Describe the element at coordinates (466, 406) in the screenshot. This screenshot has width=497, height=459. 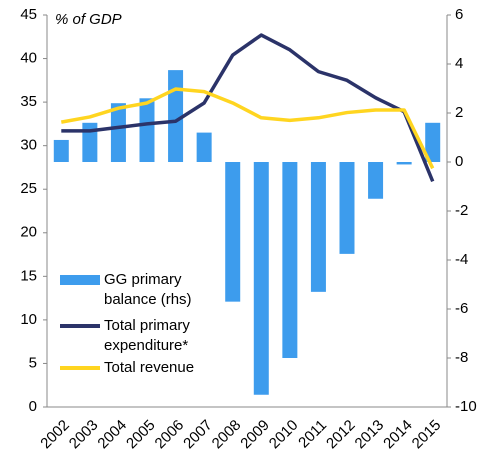
I see `y2-tick-label: -10` at that location.